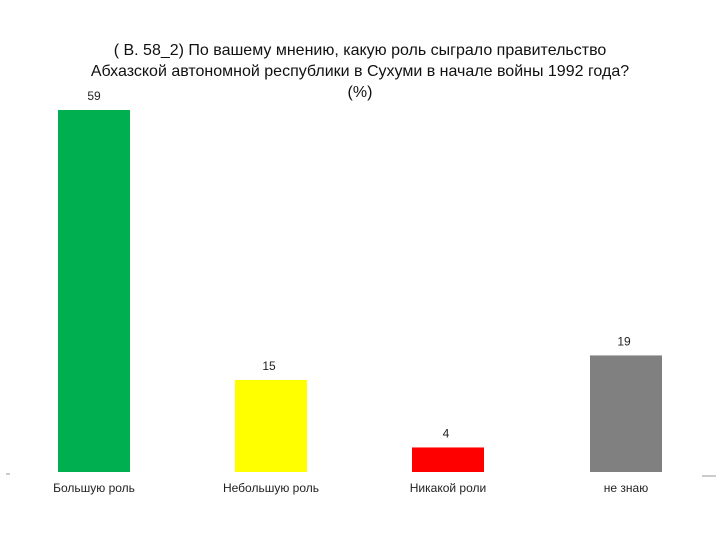 Image resolution: width=720 pixels, height=540 pixels. Describe the element at coordinates (269, 366) in the screenshot. I see `data-label-1: 15` at that location.